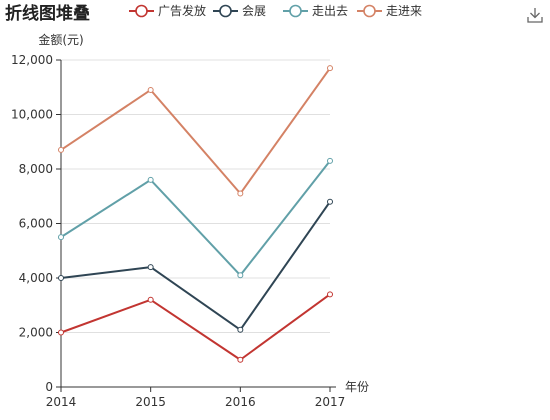 Image resolution: width=550 pixels, height=420 pixels. What do you see at coordinates (254, 11) in the screenshot?
I see `legend-label: 会展` at bounding box center [254, 11].